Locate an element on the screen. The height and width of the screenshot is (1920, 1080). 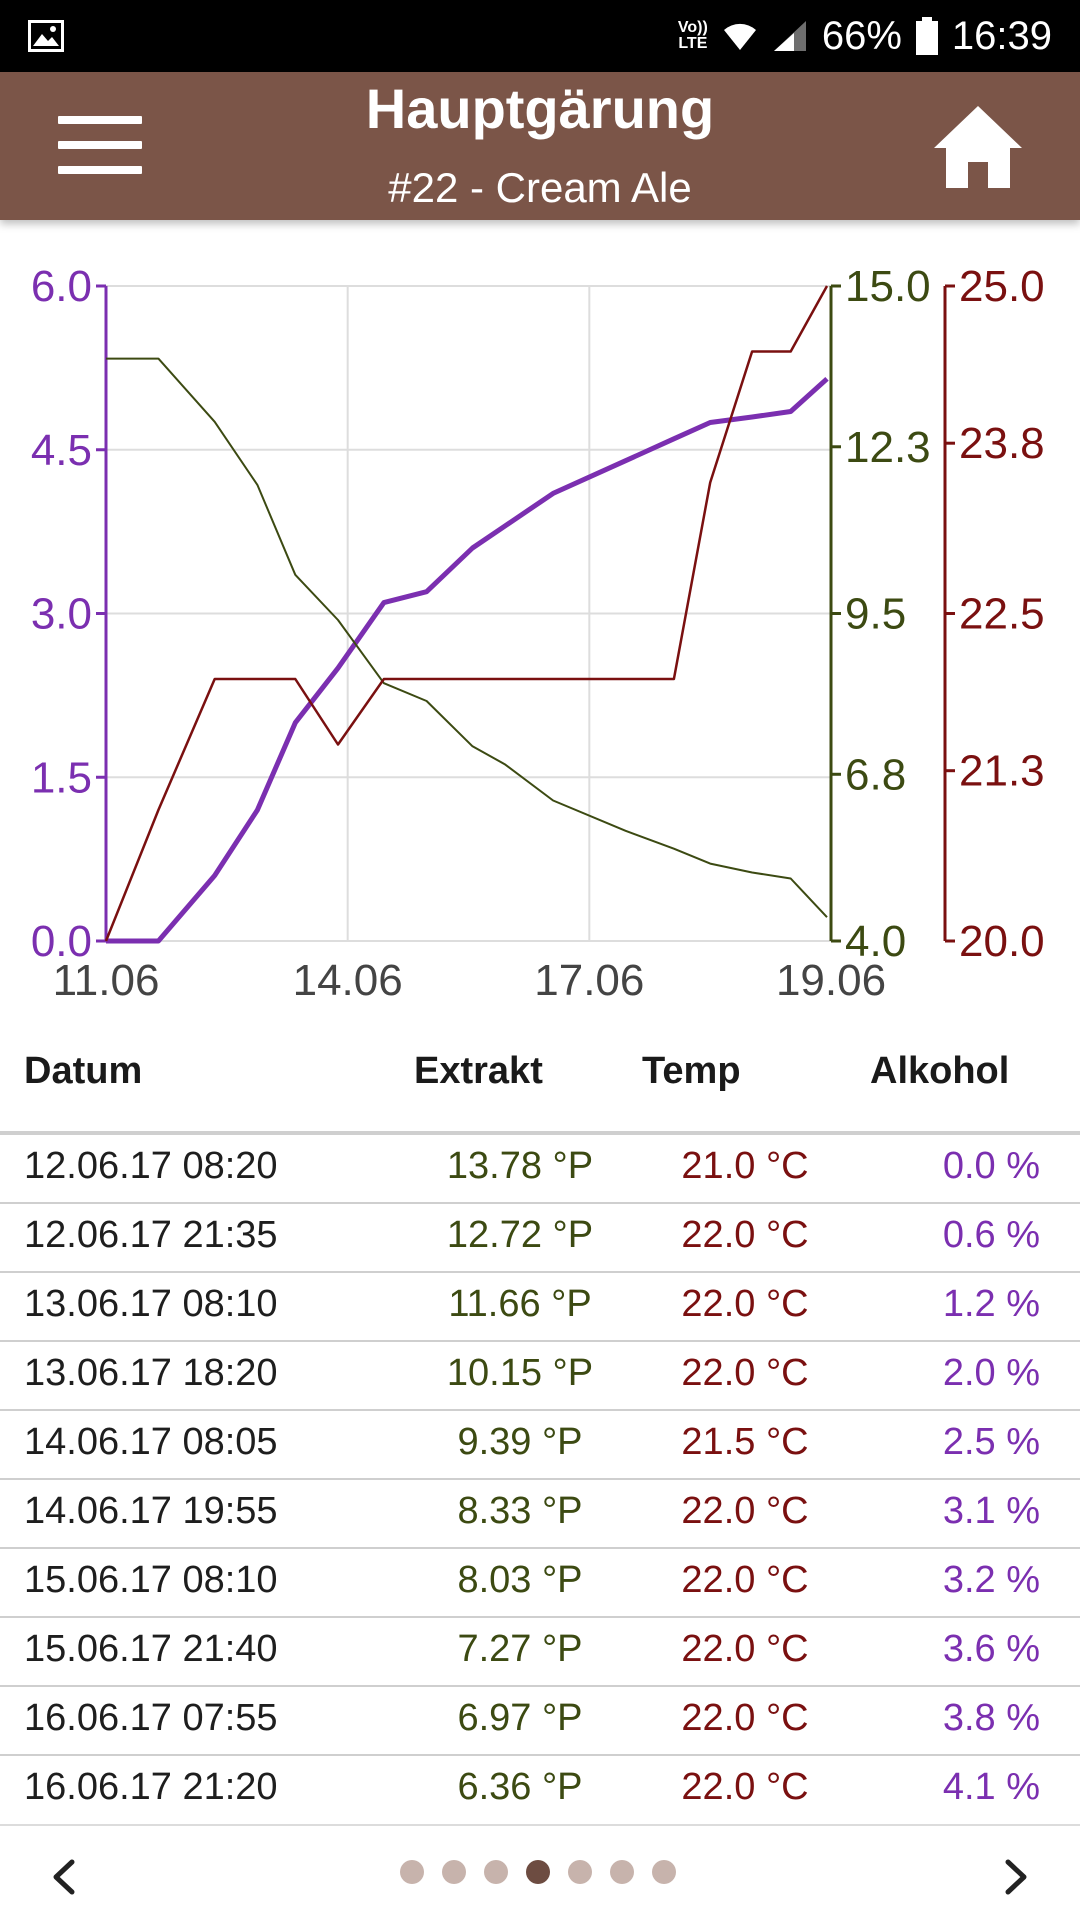
page-subtitle: #22 - Cream Ale is located at coordinates (540, 187).